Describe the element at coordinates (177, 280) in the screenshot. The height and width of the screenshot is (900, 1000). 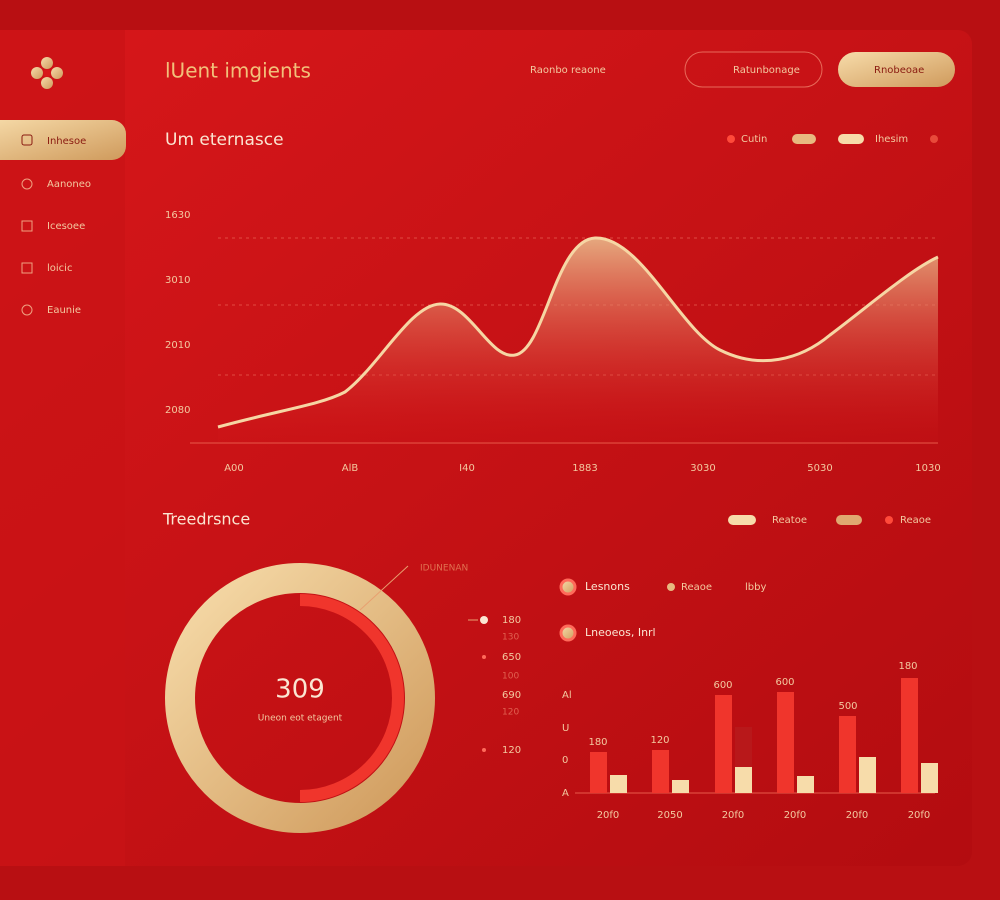
I see `y-label: 3010` at that location.